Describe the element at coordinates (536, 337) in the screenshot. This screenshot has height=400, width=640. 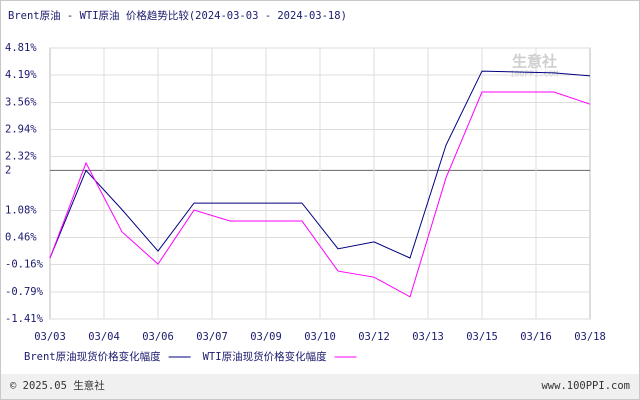
I see `x-tick-label: 03/16` at that location.